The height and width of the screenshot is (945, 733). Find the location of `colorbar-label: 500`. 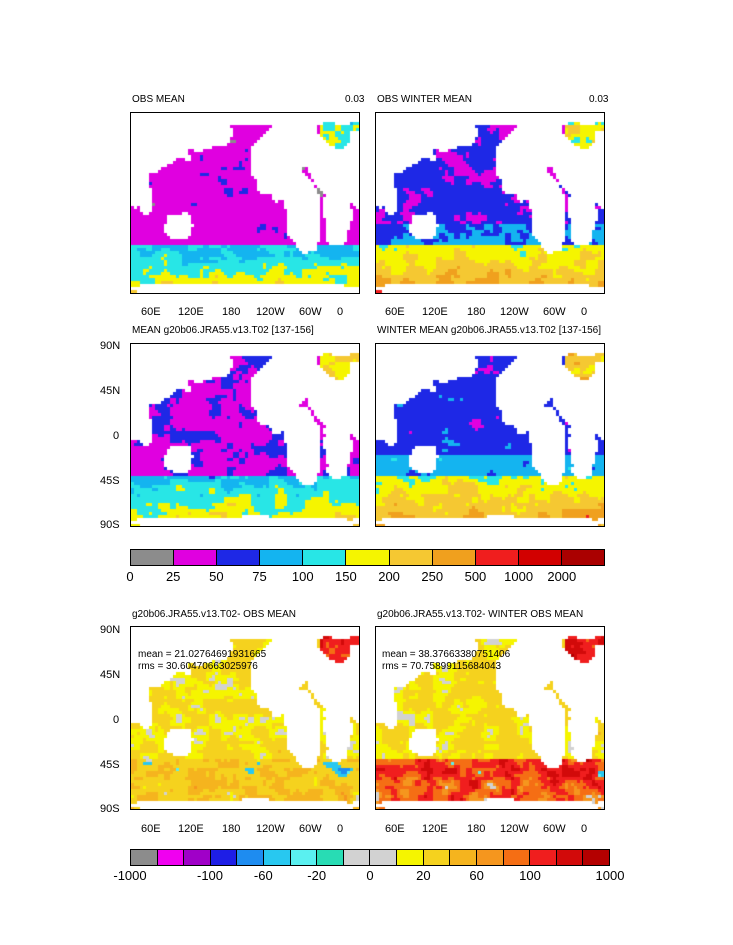

colorbar-label: 500 is located at coordinates (475, 576).